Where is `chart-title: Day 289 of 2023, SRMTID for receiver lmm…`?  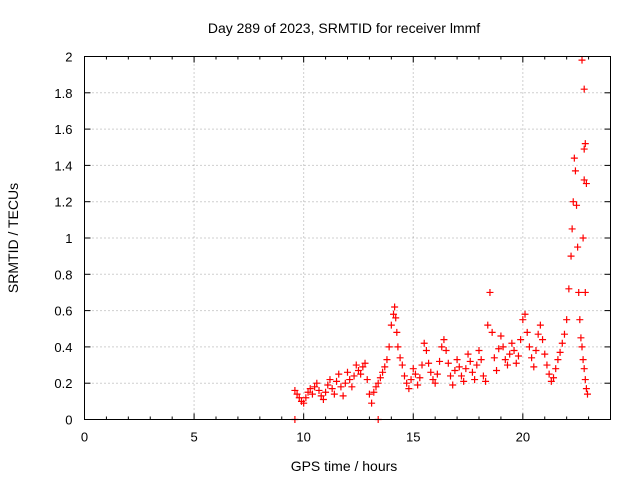
chart-title: Day 289 of 2023, SRMTID for receiver lmm… is located at coordinates (344, 28).